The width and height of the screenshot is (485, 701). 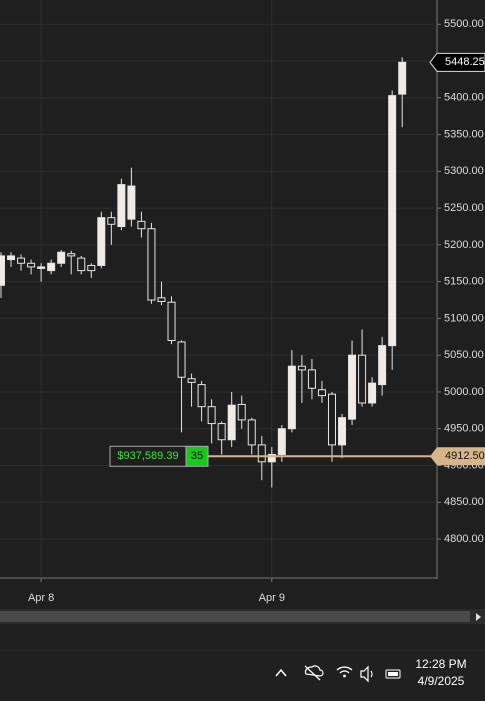 What do you see at coordinates (464, 539) in the screenshot?
I see `y-tick-label: 4800.00` at bounding box center [464, 539].